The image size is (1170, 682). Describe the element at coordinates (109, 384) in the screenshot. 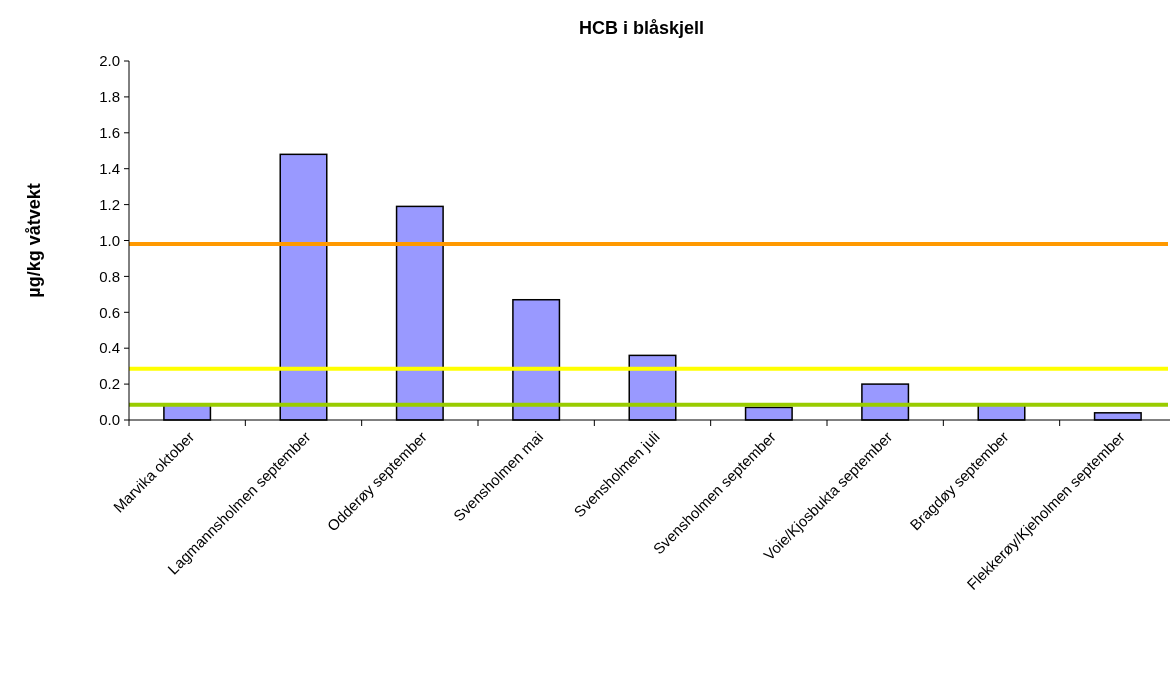

I see `y-tick-label: 0.2` at that location.